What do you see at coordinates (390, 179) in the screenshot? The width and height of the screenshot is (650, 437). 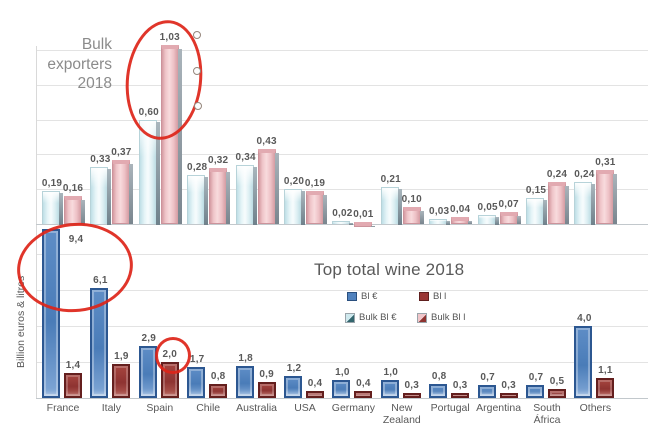 I see `bulk-value-label: 0,21` at bounding box center [390, 179].